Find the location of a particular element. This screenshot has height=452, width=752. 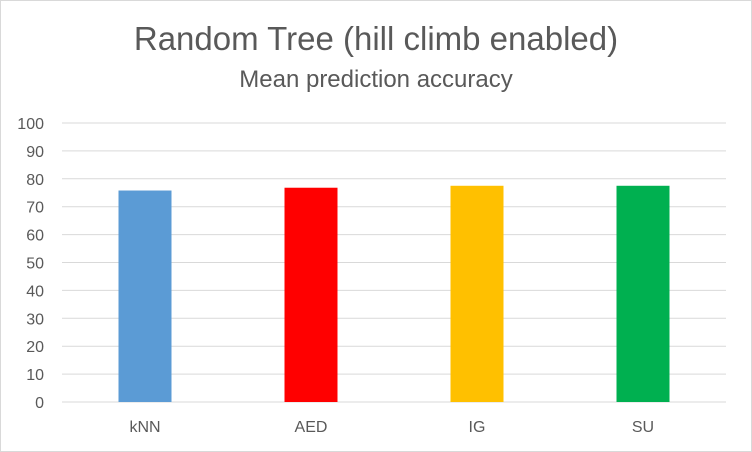

x-tick-label: AED is located at coordinates (311, 427).